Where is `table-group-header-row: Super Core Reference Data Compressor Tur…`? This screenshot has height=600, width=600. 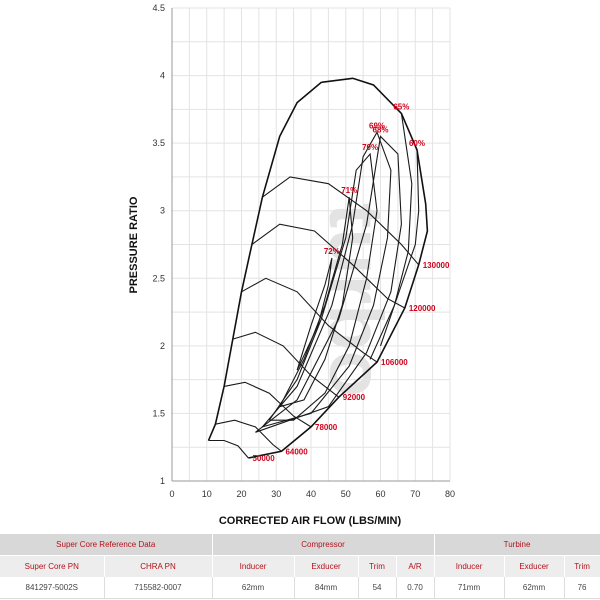
table-group-header-row: Super Core Reference Data Compressor Tur… is located at coordinates (300, 545).